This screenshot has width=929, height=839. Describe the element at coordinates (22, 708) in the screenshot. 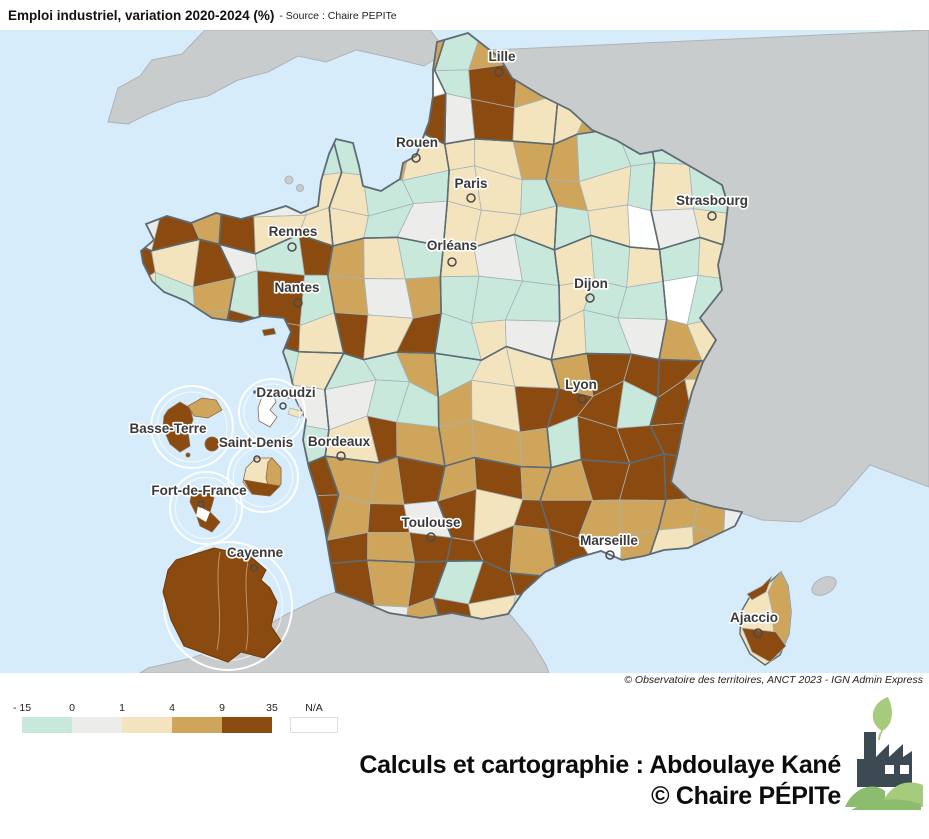

I see `legend-break-0: - 15` at that location.